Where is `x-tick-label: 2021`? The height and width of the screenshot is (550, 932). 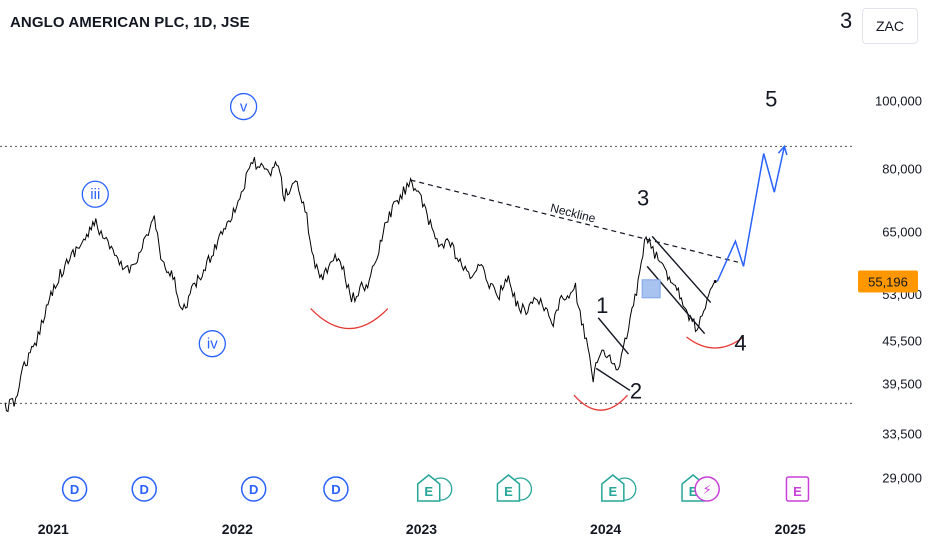 x-tick-label: 2021 is located at coordinates (53, 529).